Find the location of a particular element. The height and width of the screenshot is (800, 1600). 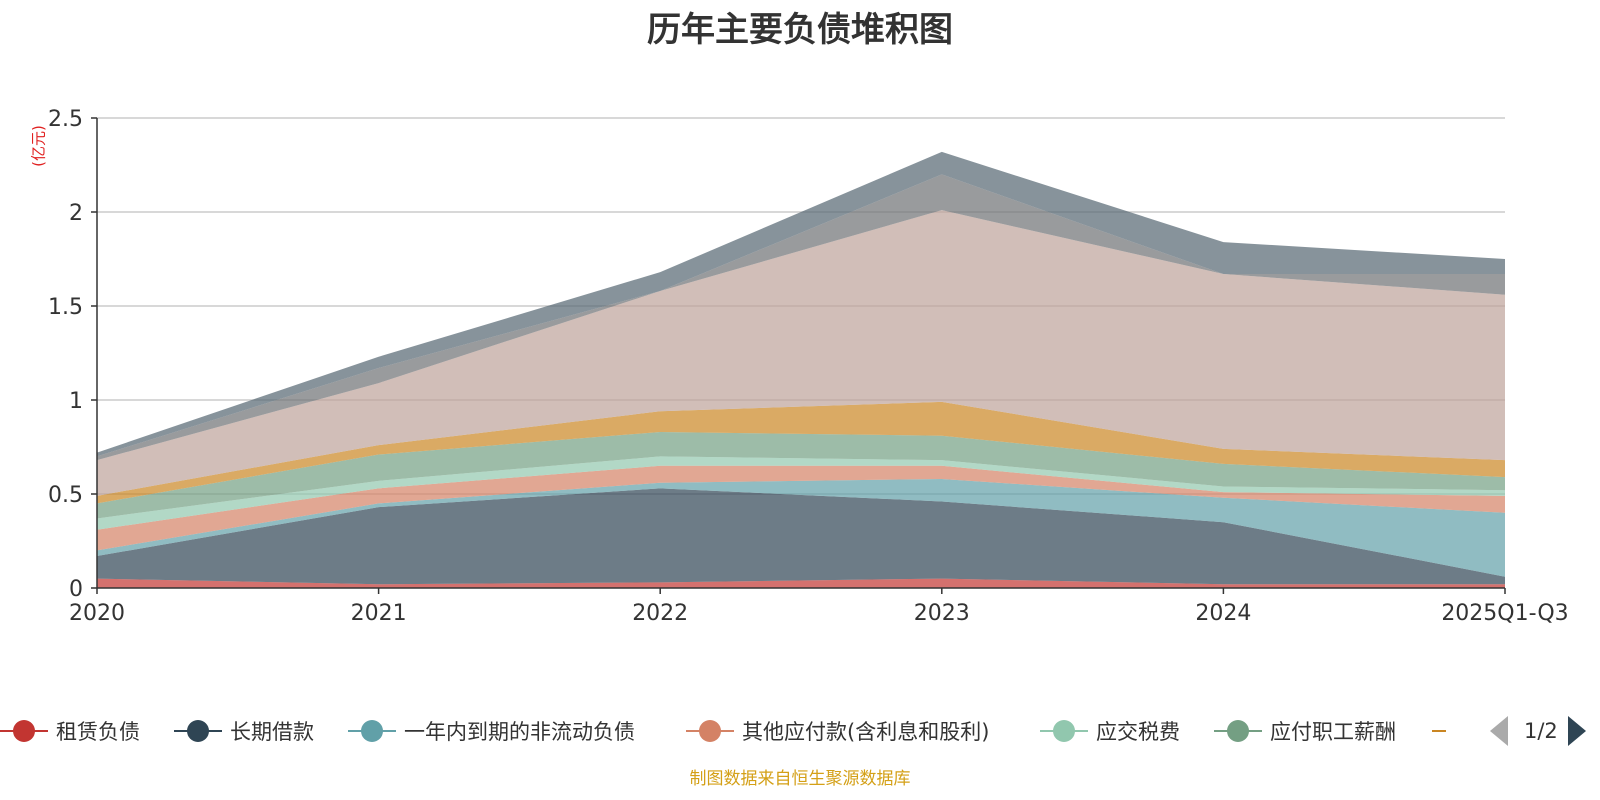

legend-item-taxes-payable: 应交税费 is located at coordinates (1110, 731).